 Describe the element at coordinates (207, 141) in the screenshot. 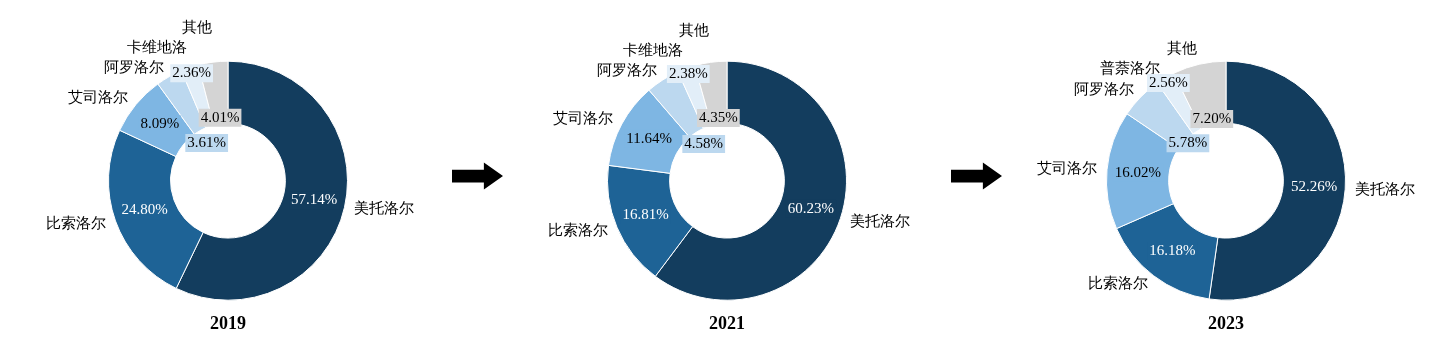

I see `data-label: 3.61%` at that location.